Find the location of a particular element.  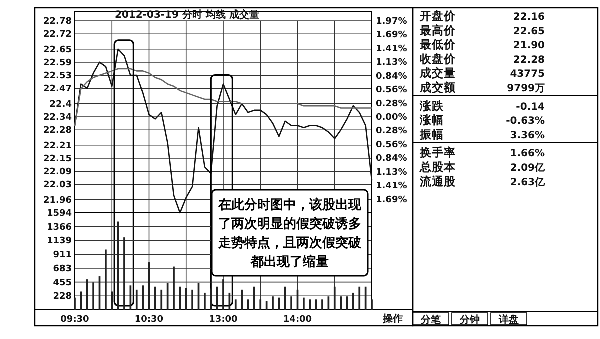

y-tick-label: 228 is located at coordinates (62, 297).